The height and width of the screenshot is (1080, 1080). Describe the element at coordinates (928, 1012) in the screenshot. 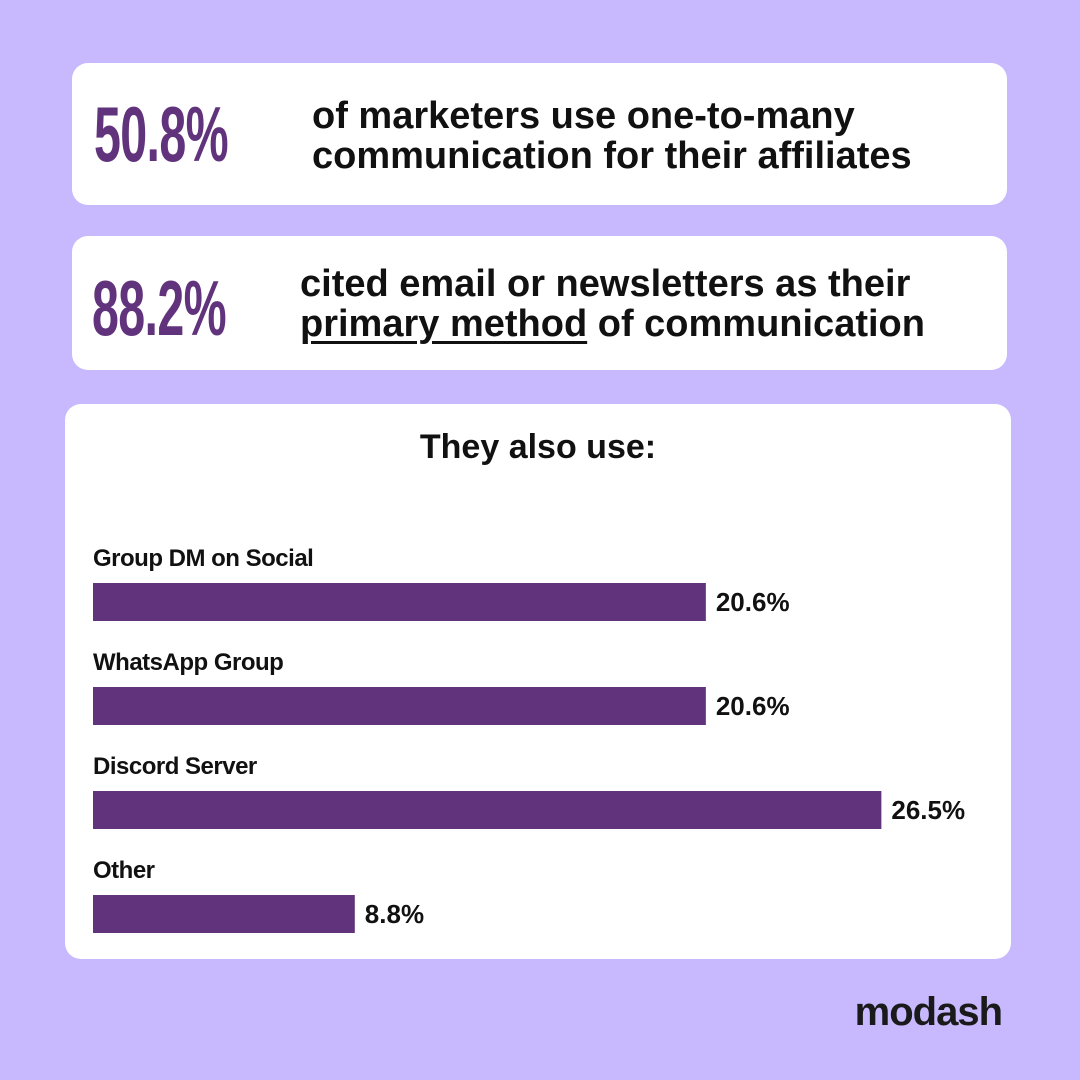

I see `brand-logo: modash` at that location.